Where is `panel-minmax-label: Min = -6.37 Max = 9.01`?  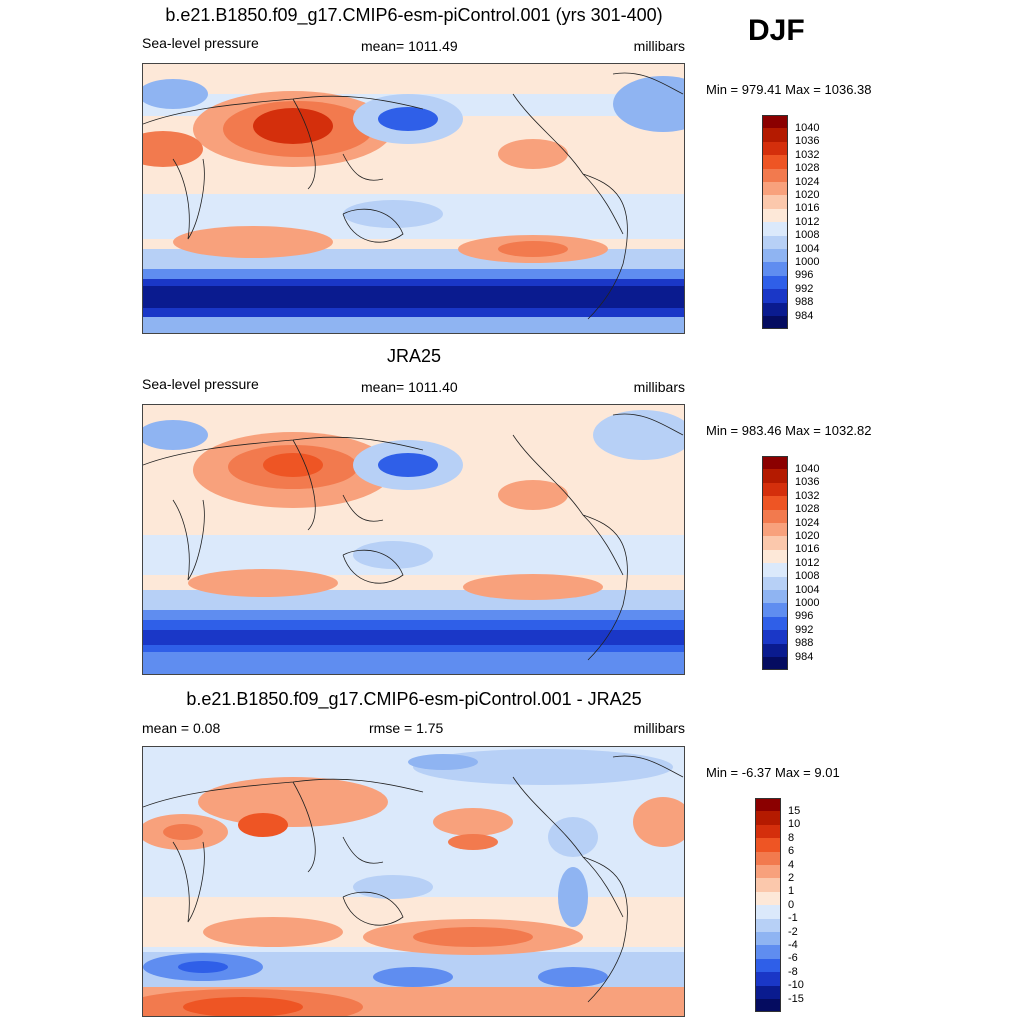
panel-minmax-label: Min = -6.37 Max = 9.01 is located at coordinates (773, 772).